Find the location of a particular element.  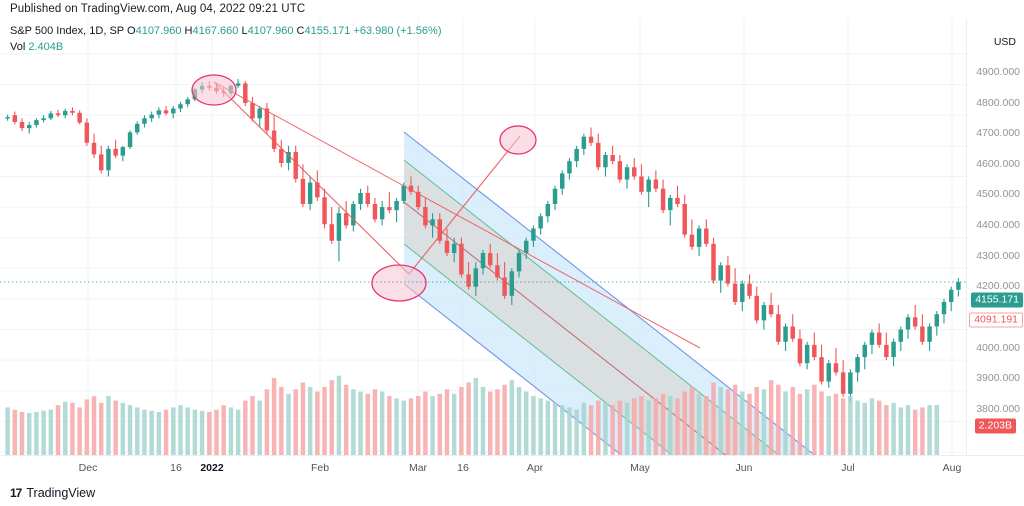

price-tick-label: 3900.000 is located at coordinates (998, 378).